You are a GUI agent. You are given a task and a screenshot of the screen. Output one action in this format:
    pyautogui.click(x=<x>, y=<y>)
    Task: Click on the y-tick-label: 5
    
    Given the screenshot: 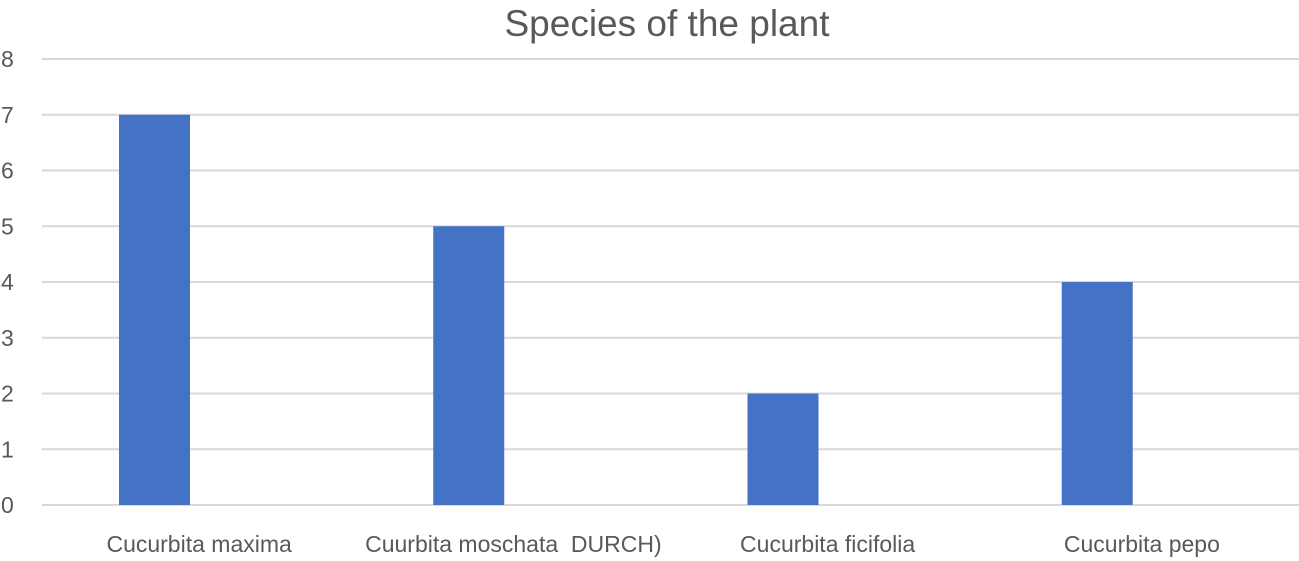 What is the action you would take?
    pyautogui.click(x=7, y=226)
    